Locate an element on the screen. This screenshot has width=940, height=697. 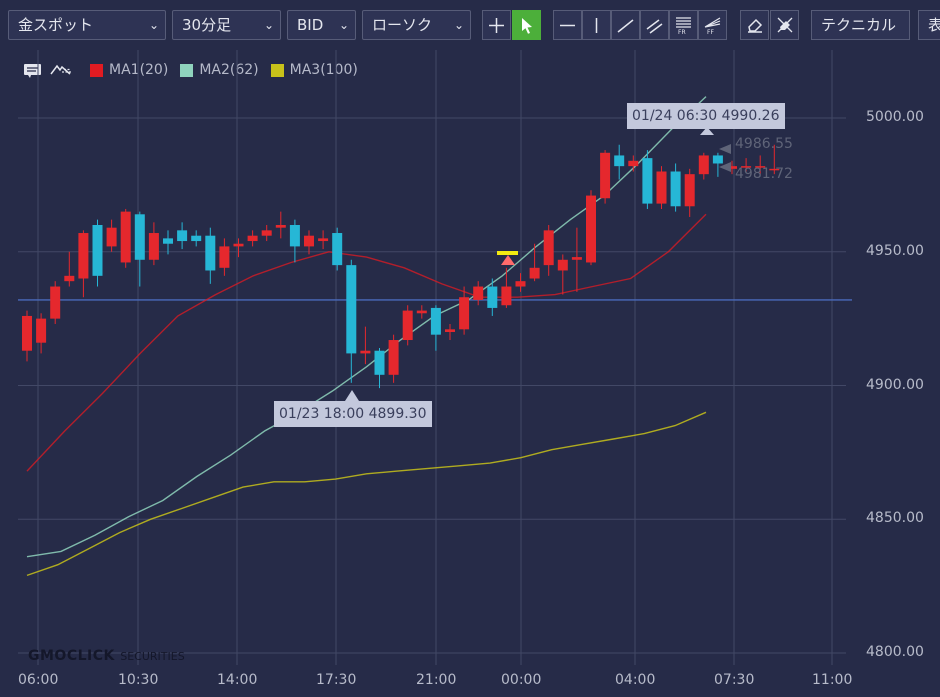
parallel-lines-icon is located at coordinates (654, 26).